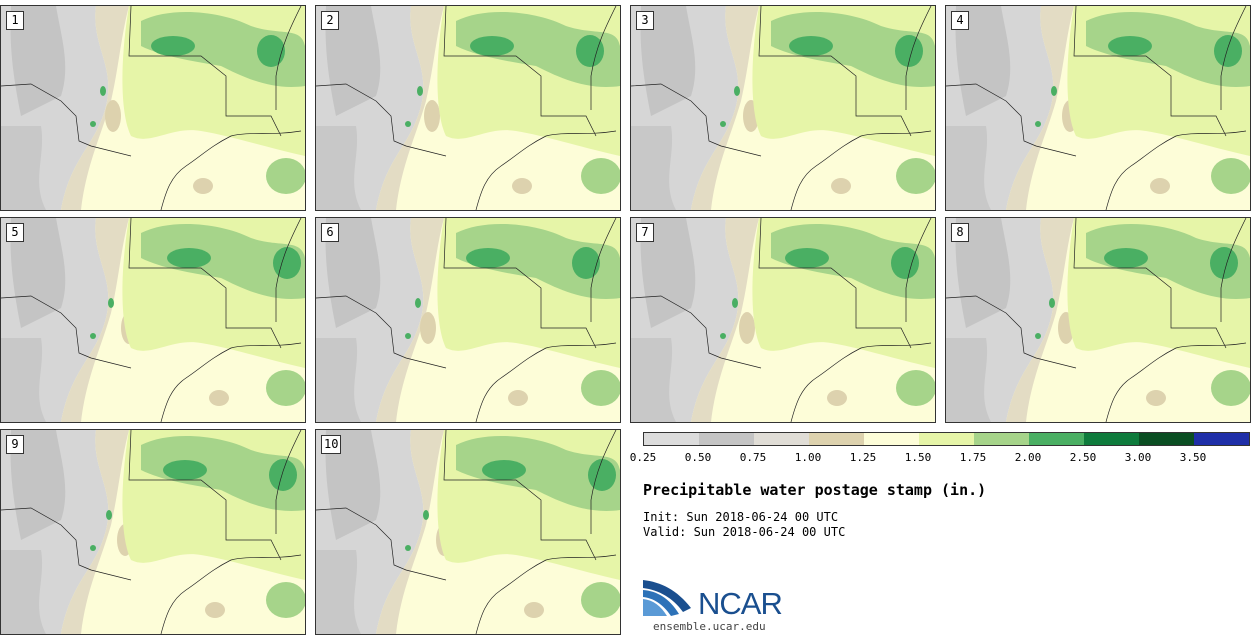 The height and width of the screenshot is (635, 1260). What do you see at coordinates (960, 20) in the screenshot?
I see `stamp-label: 4` at bounding box center [960, 20].